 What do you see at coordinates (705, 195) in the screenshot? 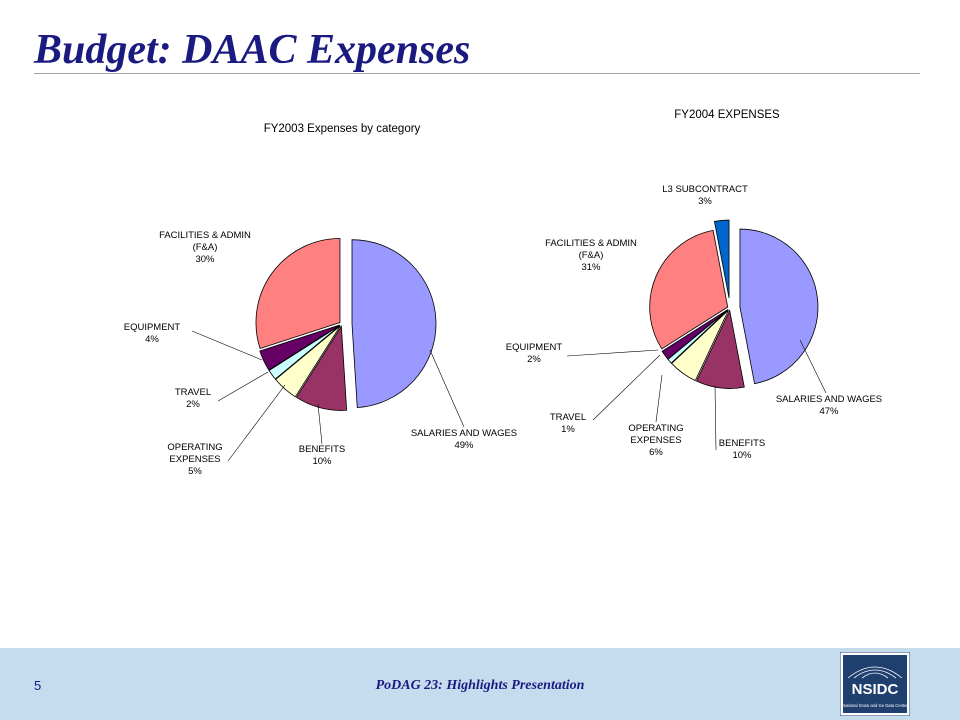
I see `label-l3-subcontract: L3 SUBCONTRACT 3%` at bounding box center [705, 195].